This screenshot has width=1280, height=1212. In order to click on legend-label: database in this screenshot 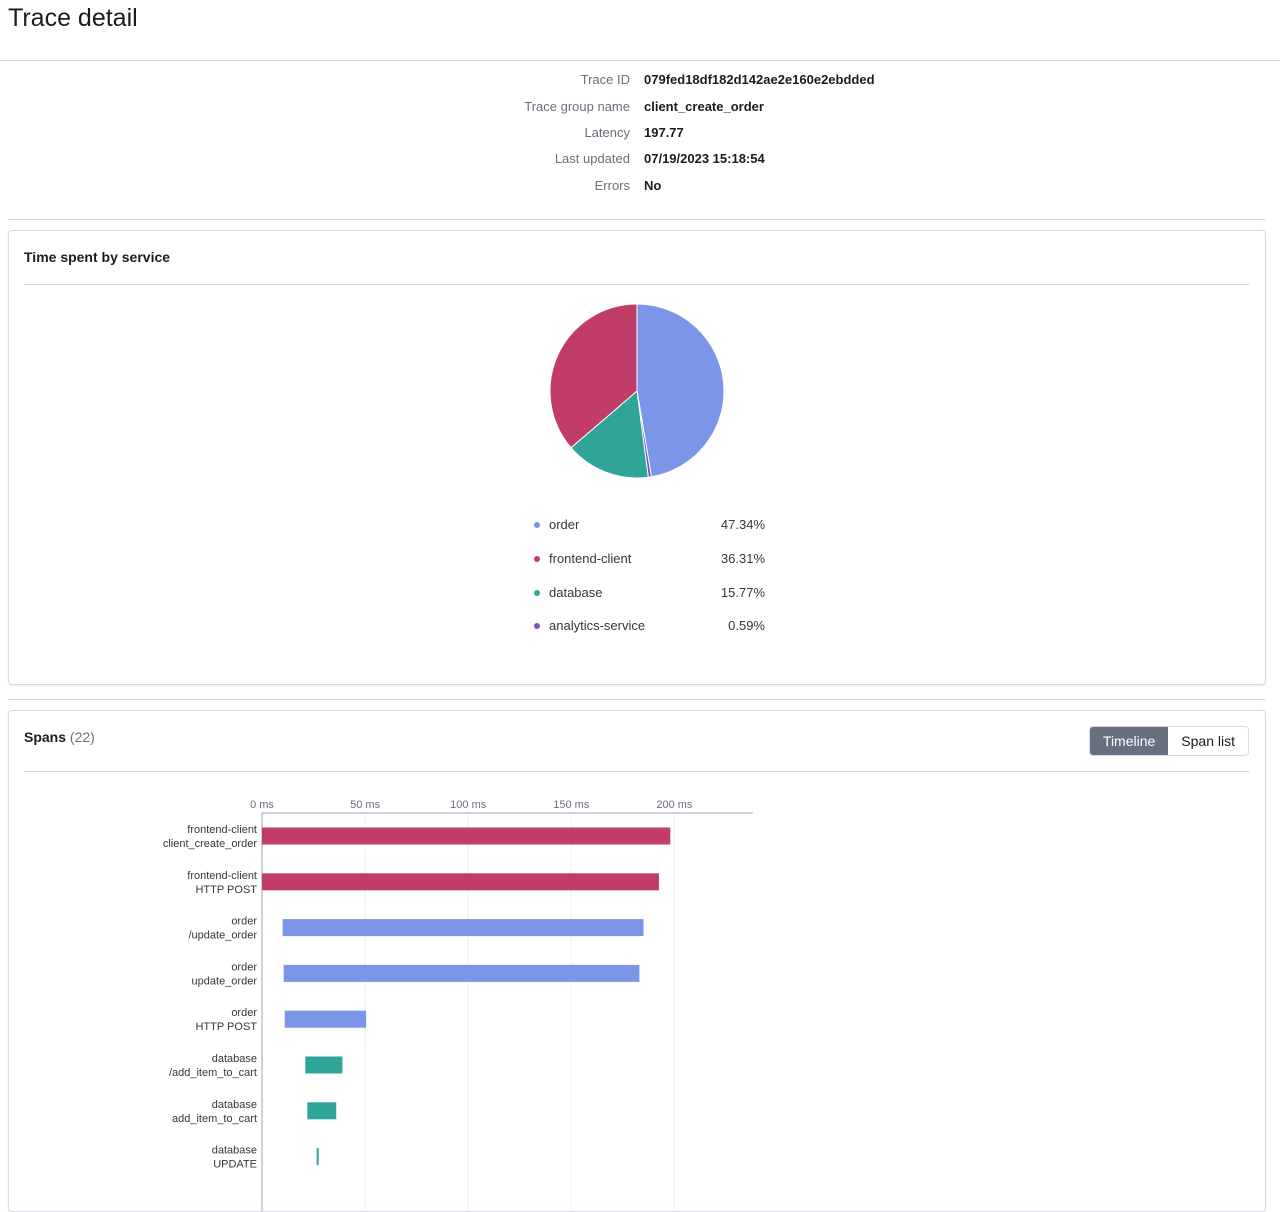, I will do `click(576, 592)`.